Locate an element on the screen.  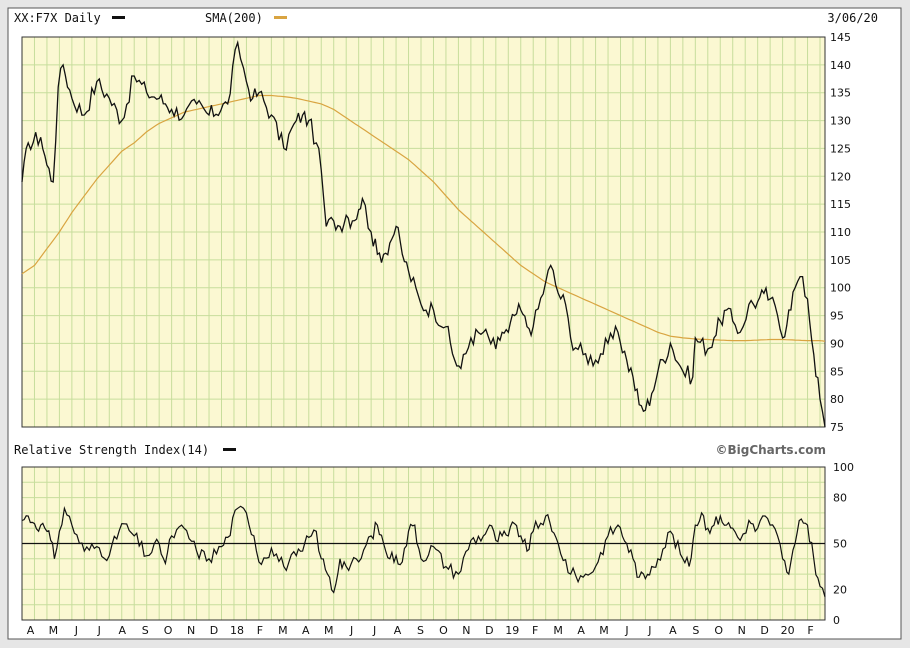
price-y-tick: 145 is located at coordinates (840, 37).